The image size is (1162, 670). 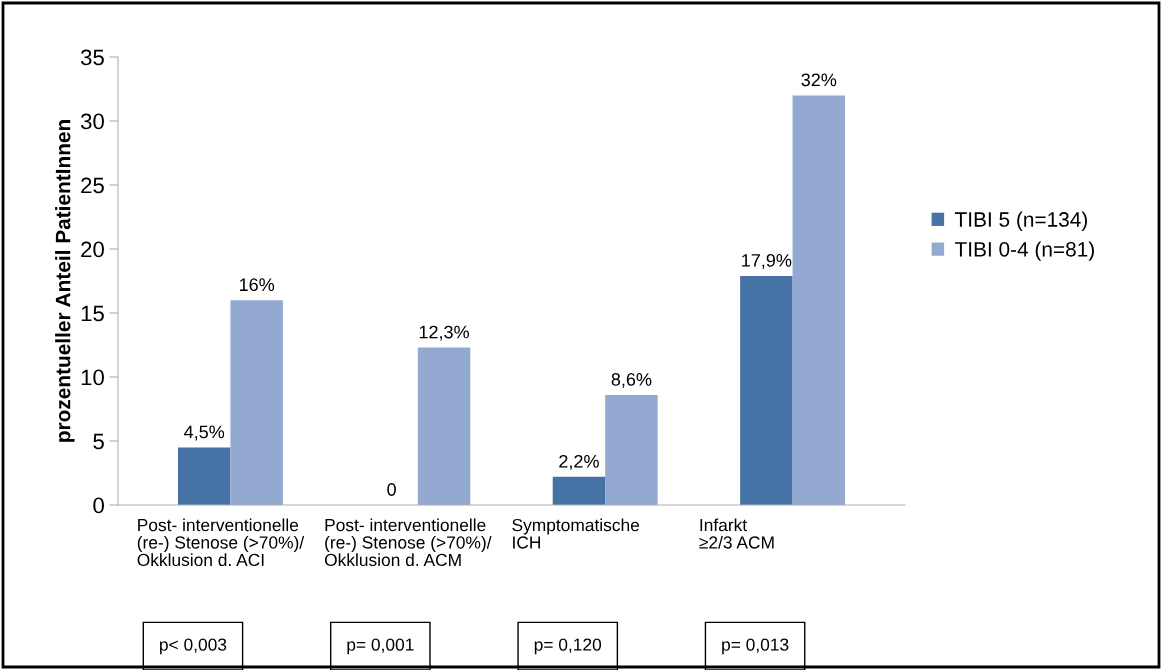 What do you see at coordinates (98, 441) in the screenshot?
I see `y-tick-label: 5` at bounding box center [98, 441].